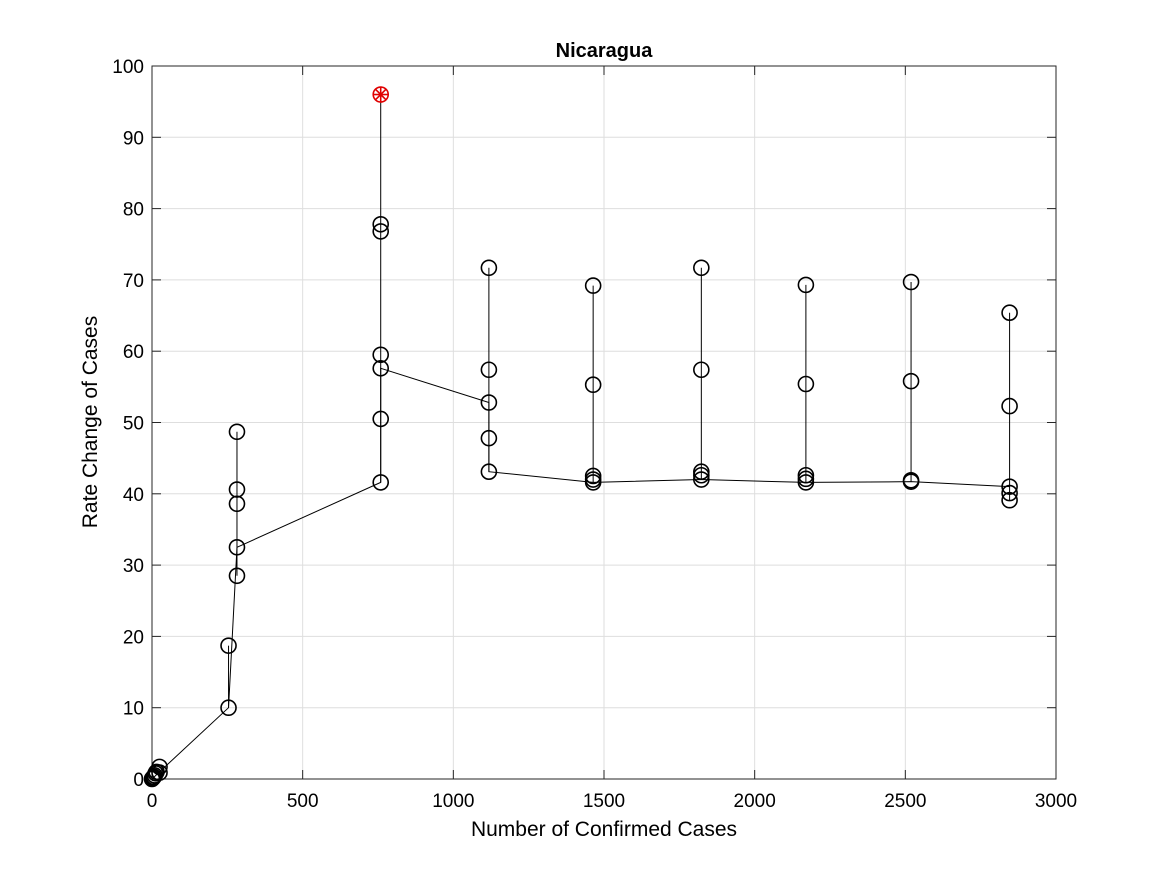 The height and width of the screenshot is (880, 1167). I want to click on y-tick-label: 20, so click(133, 637).